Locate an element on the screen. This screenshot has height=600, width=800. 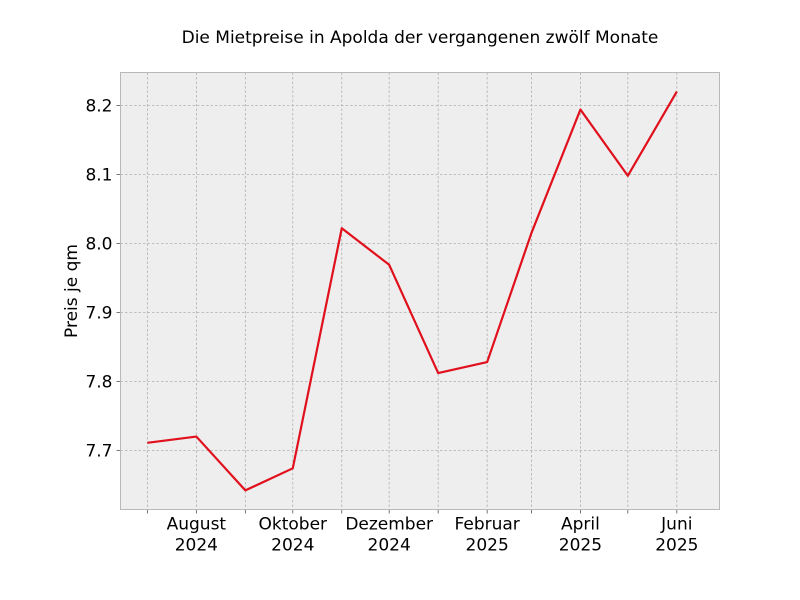
y-tick-label: 8.2 is located at coordinates (98, 106).